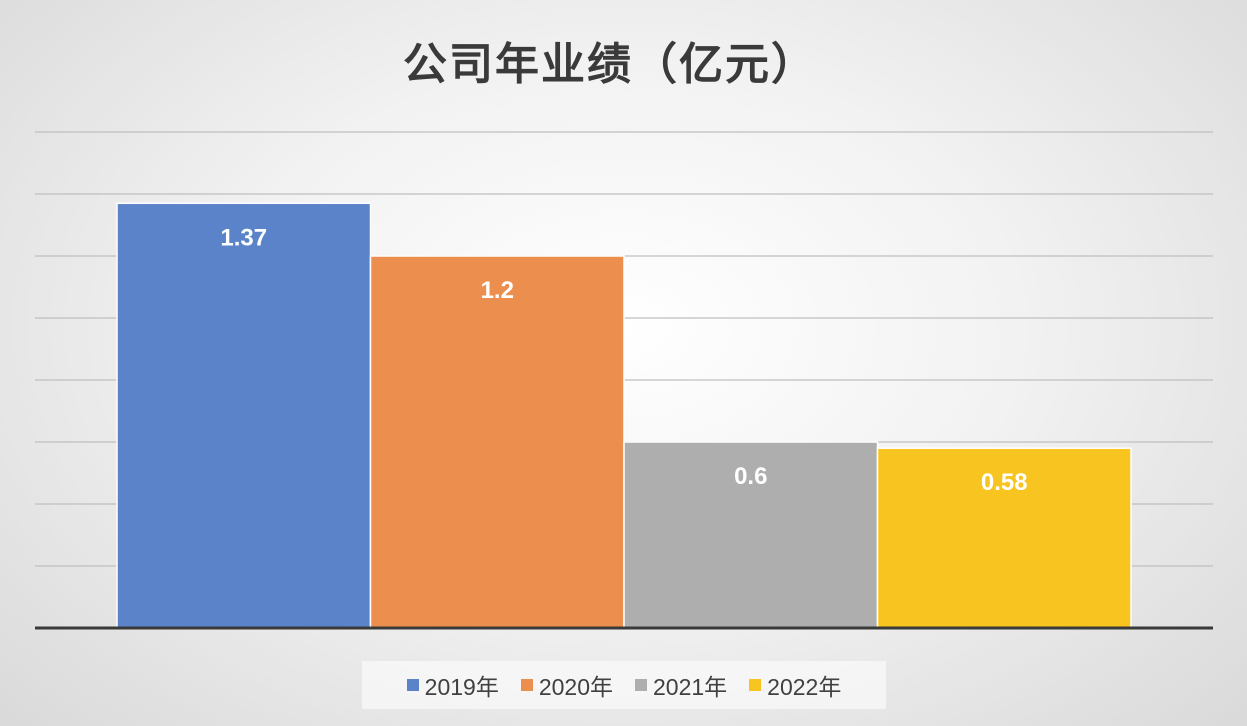 The width and height of the screenshot is (1247, 726). I want to click on legend-item-3: 2022年, so click(795, 685).